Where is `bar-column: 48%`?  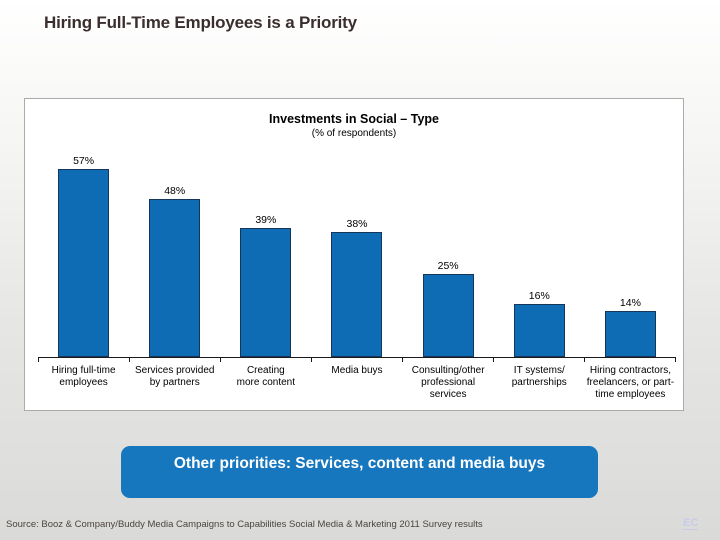 bar-column: 48% is located at coordinates (174, 271).